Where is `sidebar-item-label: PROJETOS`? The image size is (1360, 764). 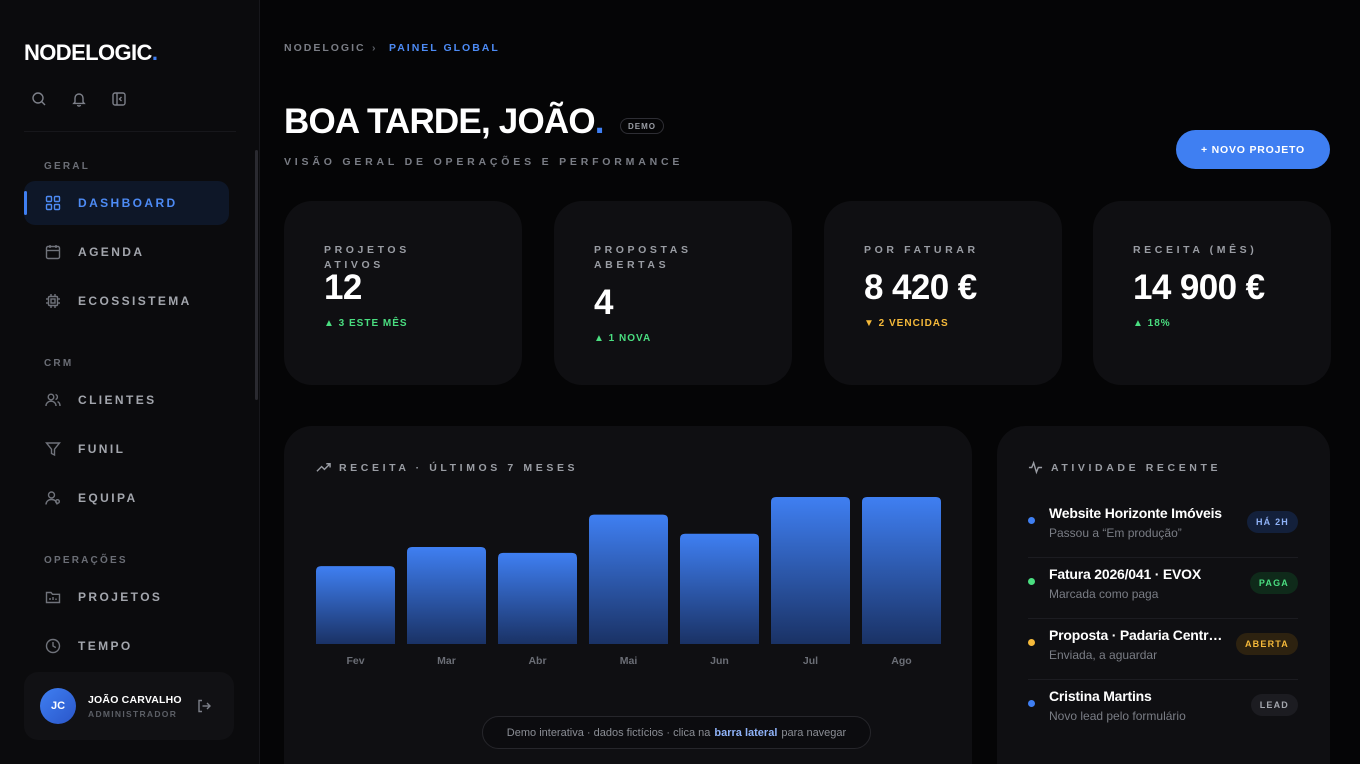
sidebar-item-label: PROJETOS is located at coordinates (120, 597).